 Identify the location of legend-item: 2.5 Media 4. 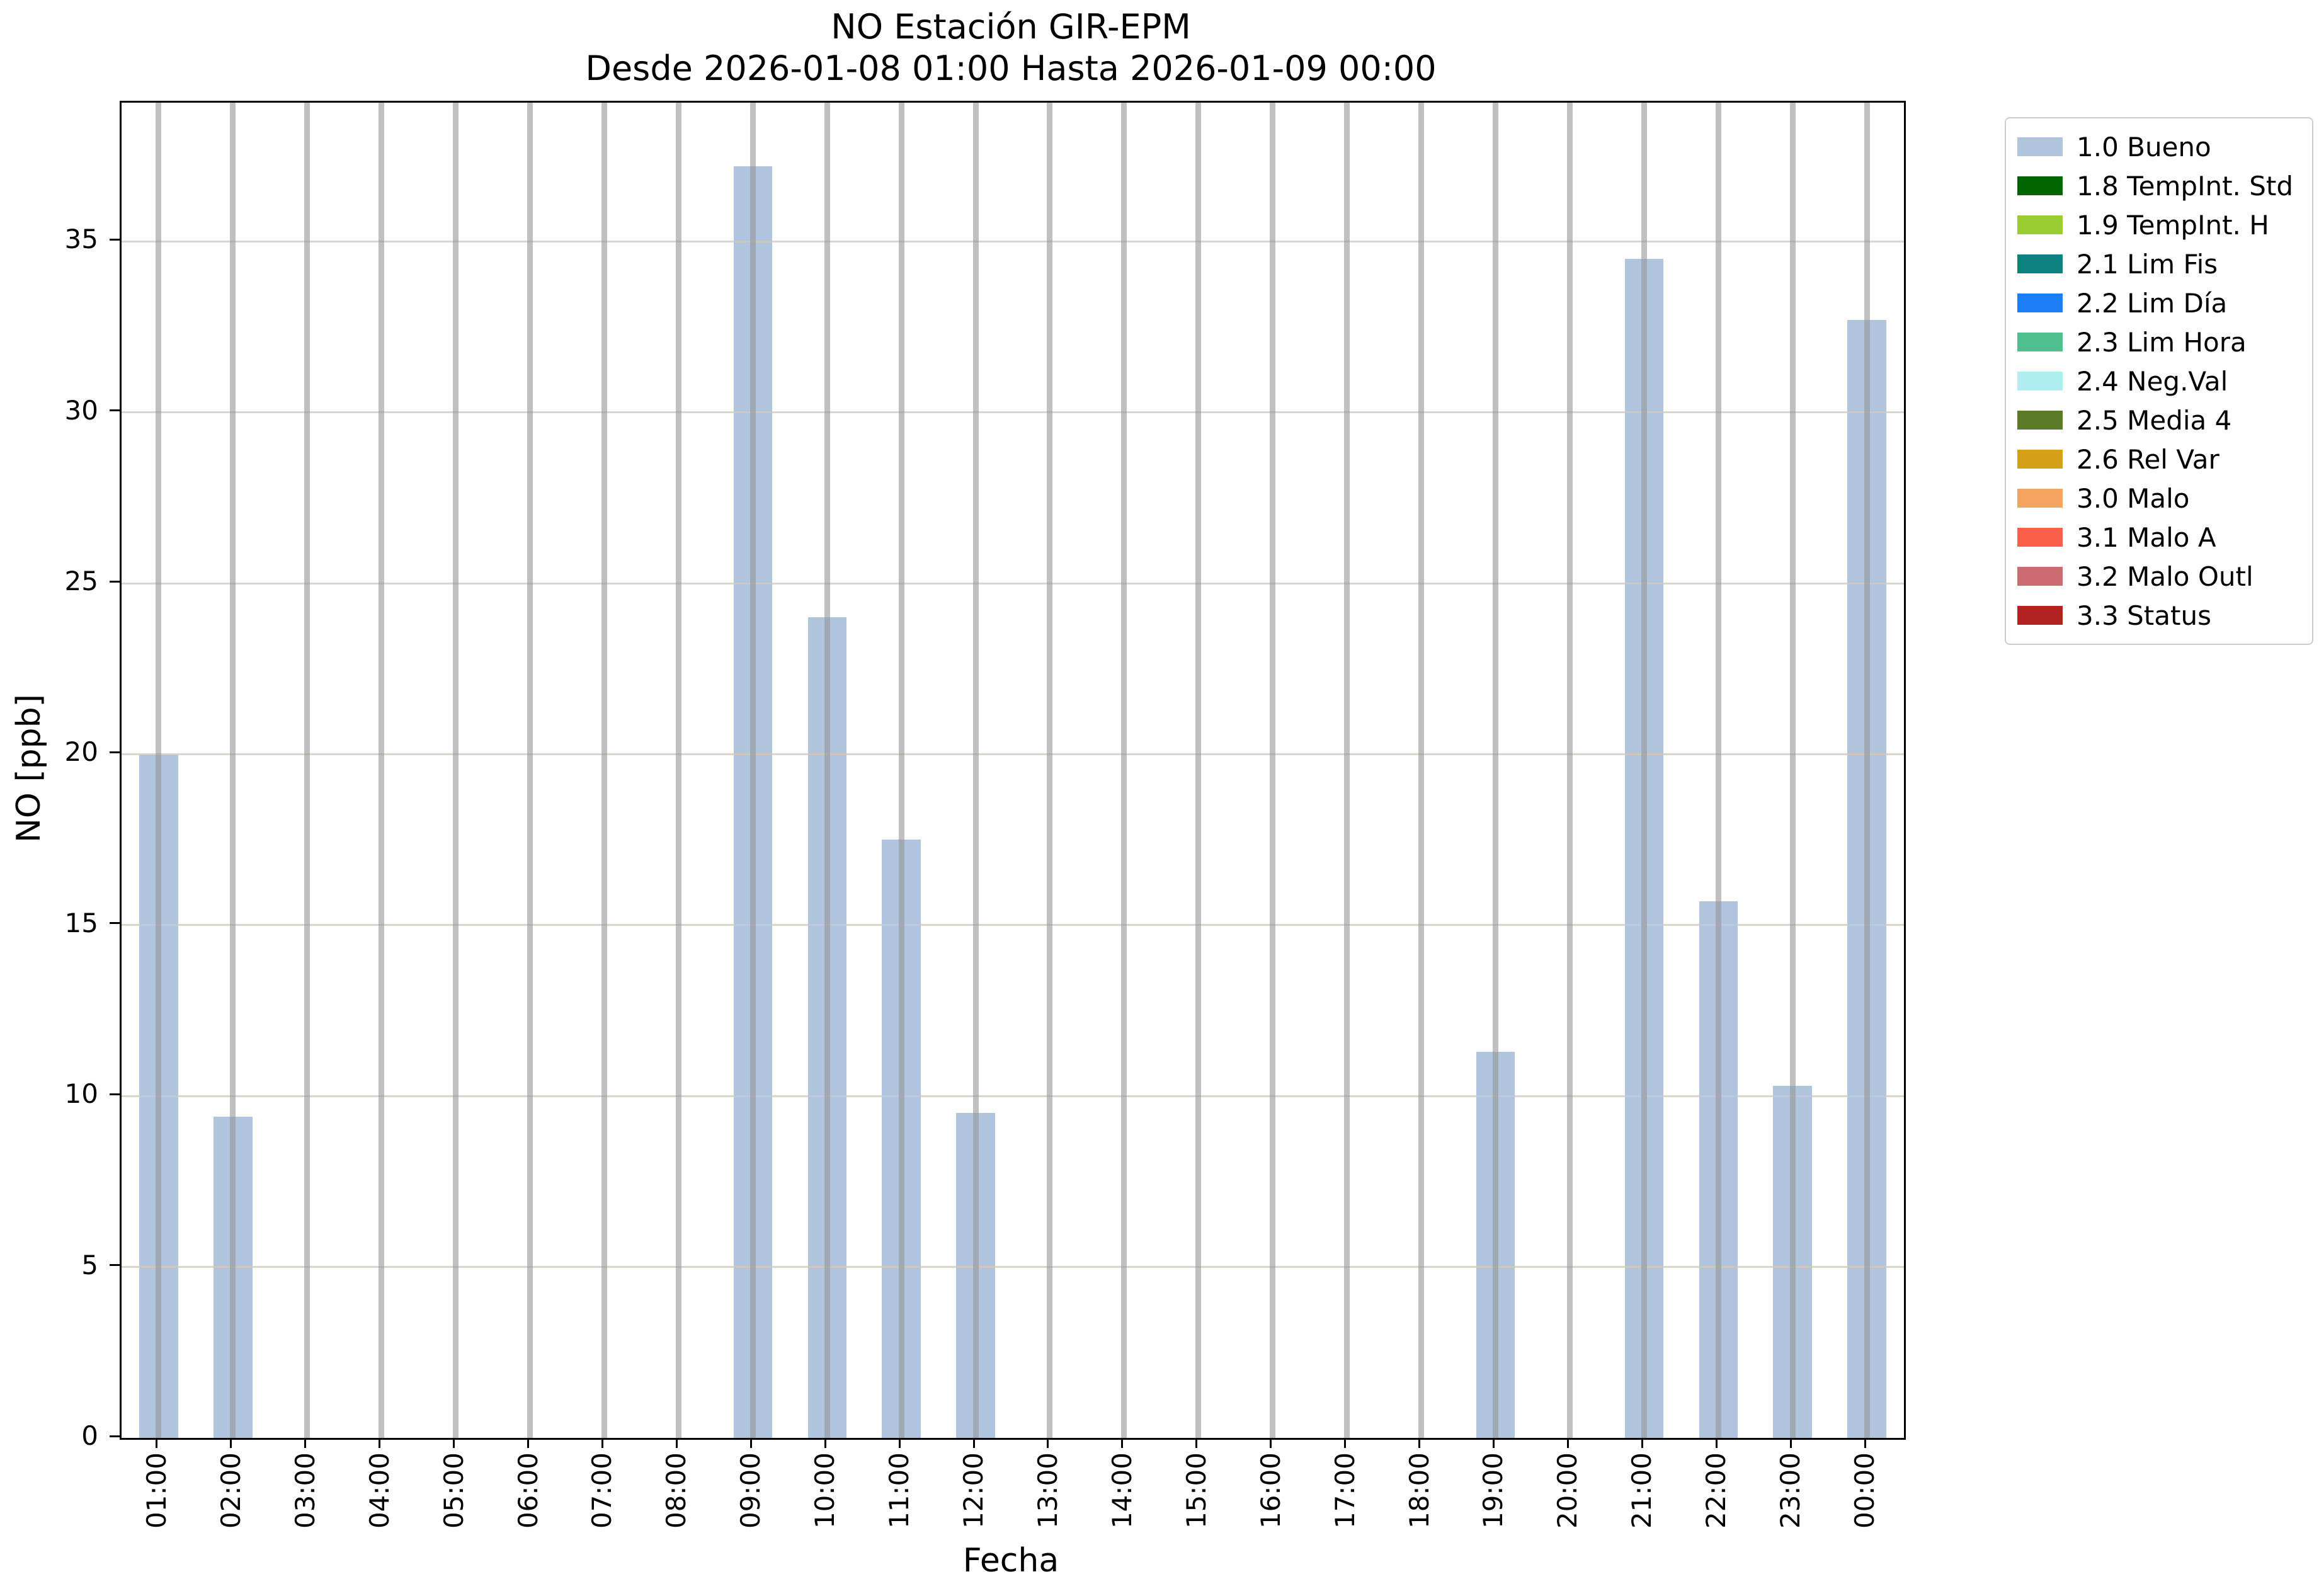
(2159, 420).